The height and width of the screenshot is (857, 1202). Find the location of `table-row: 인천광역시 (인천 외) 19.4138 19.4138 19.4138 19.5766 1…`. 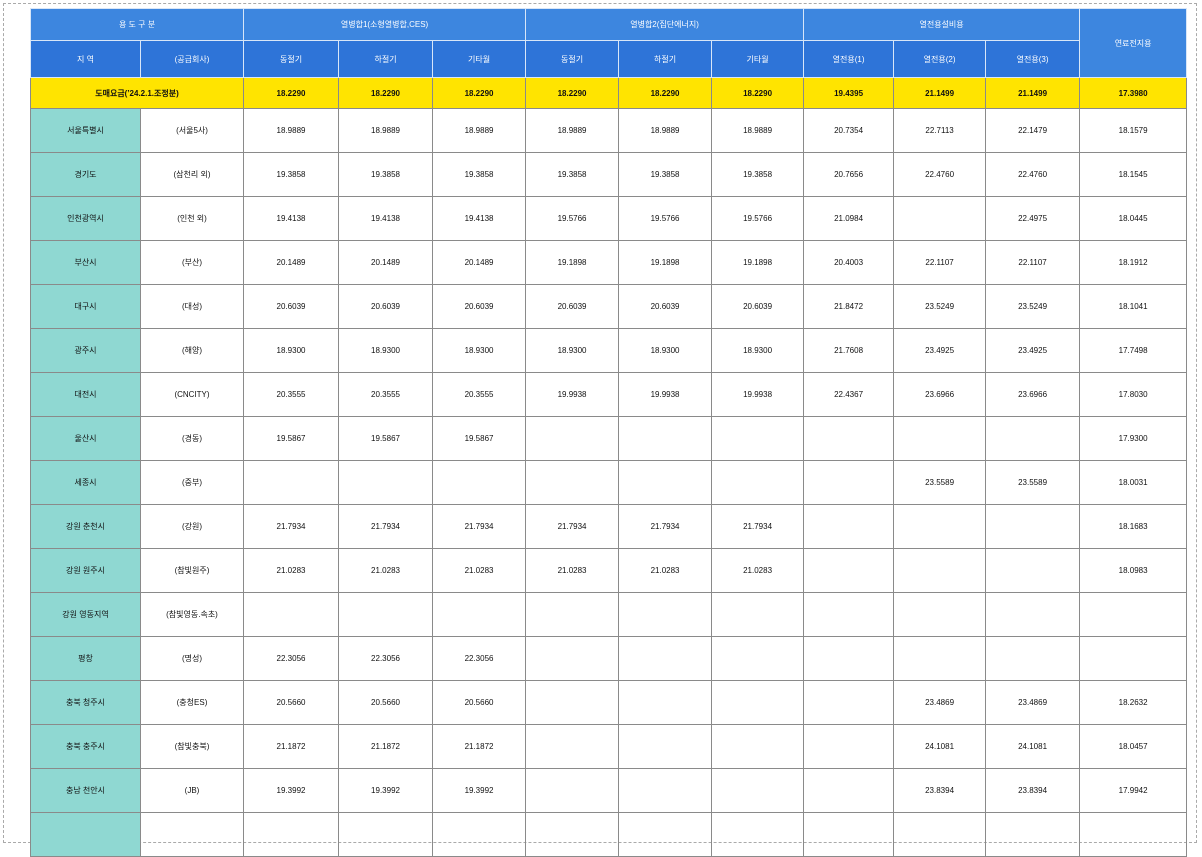

table-row: 인천광역시 (인천 외) 19.4138 19.4138 19.4138 19.5766 1… is located at coordinates (609, 218).